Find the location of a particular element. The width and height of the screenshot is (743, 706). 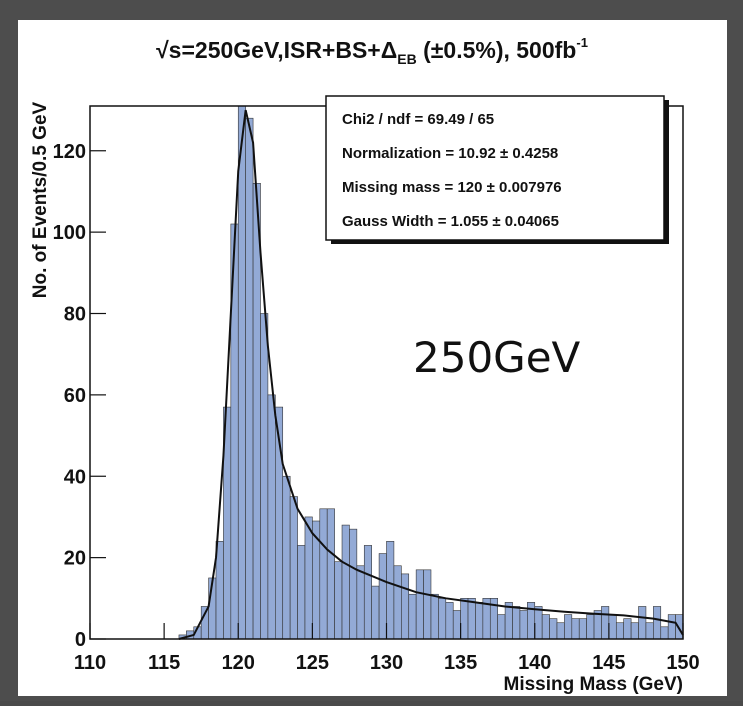

y-tick-label: 60 is located at coordinates (75, 396).